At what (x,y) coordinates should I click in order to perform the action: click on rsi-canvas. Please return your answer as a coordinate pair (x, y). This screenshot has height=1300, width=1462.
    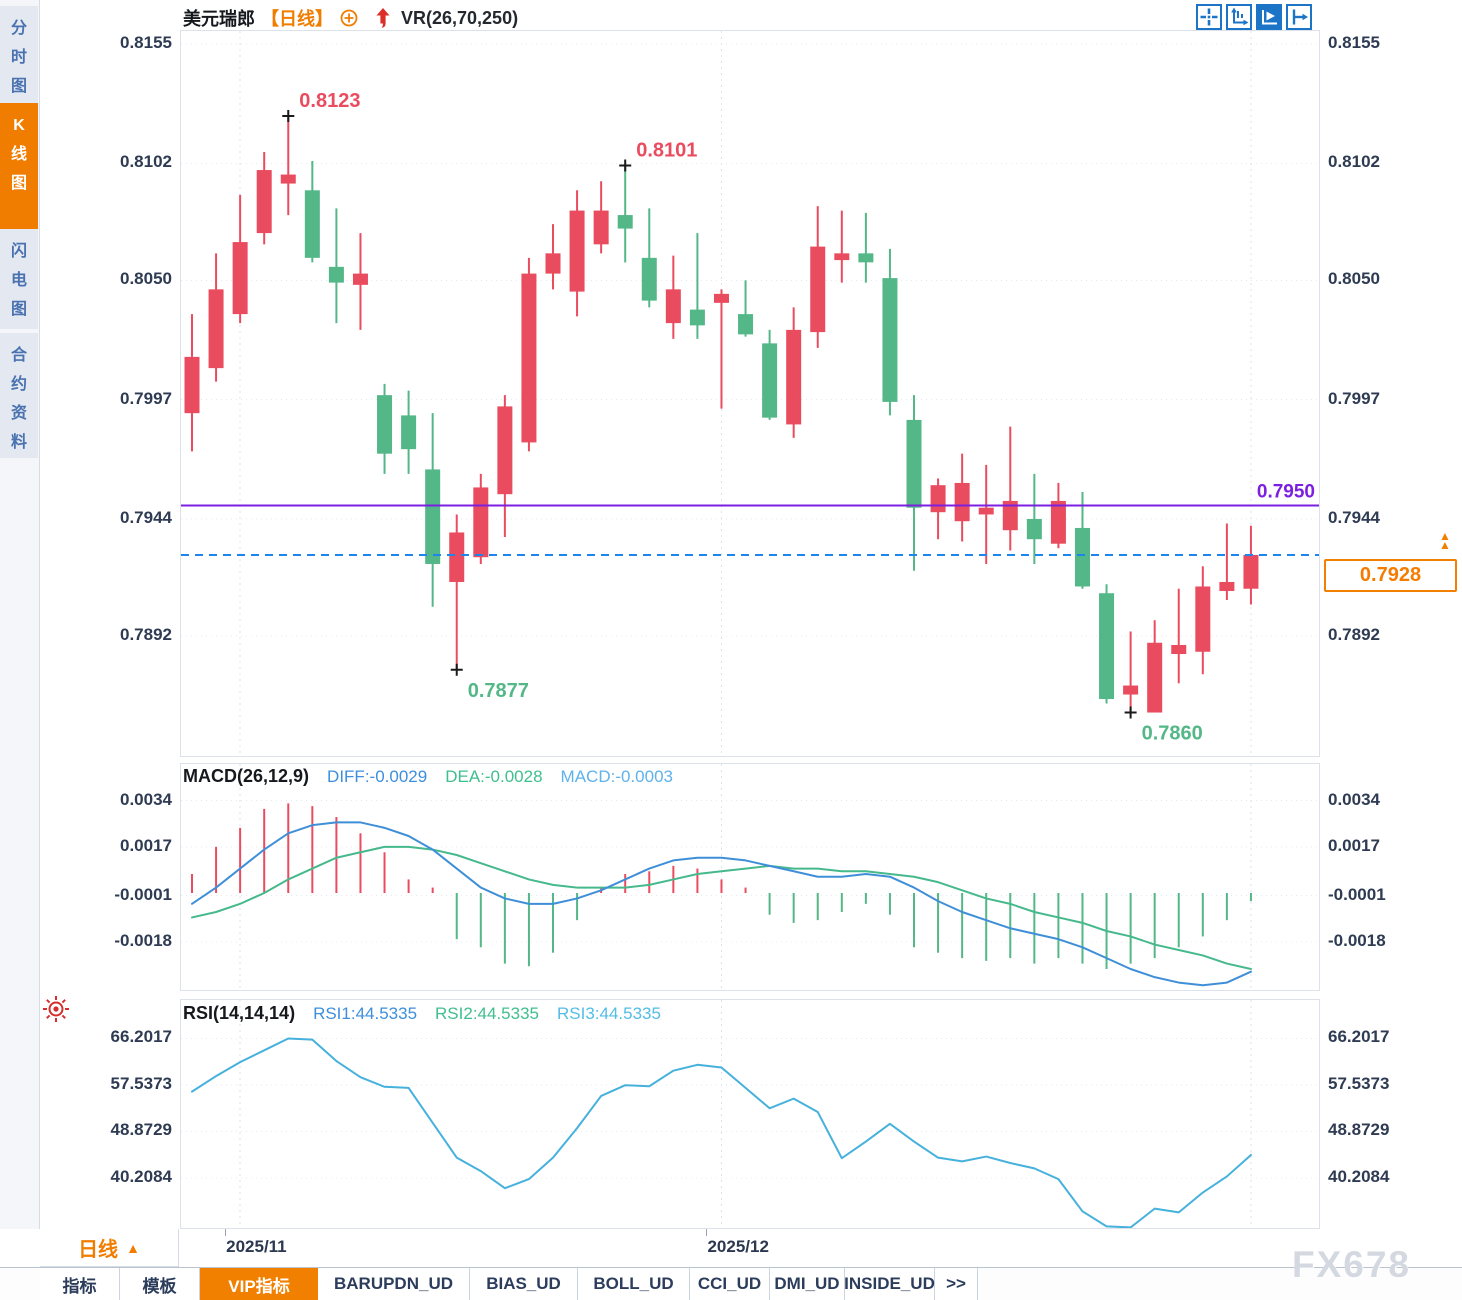
    Looking at the image, I should click on (750, 1114).